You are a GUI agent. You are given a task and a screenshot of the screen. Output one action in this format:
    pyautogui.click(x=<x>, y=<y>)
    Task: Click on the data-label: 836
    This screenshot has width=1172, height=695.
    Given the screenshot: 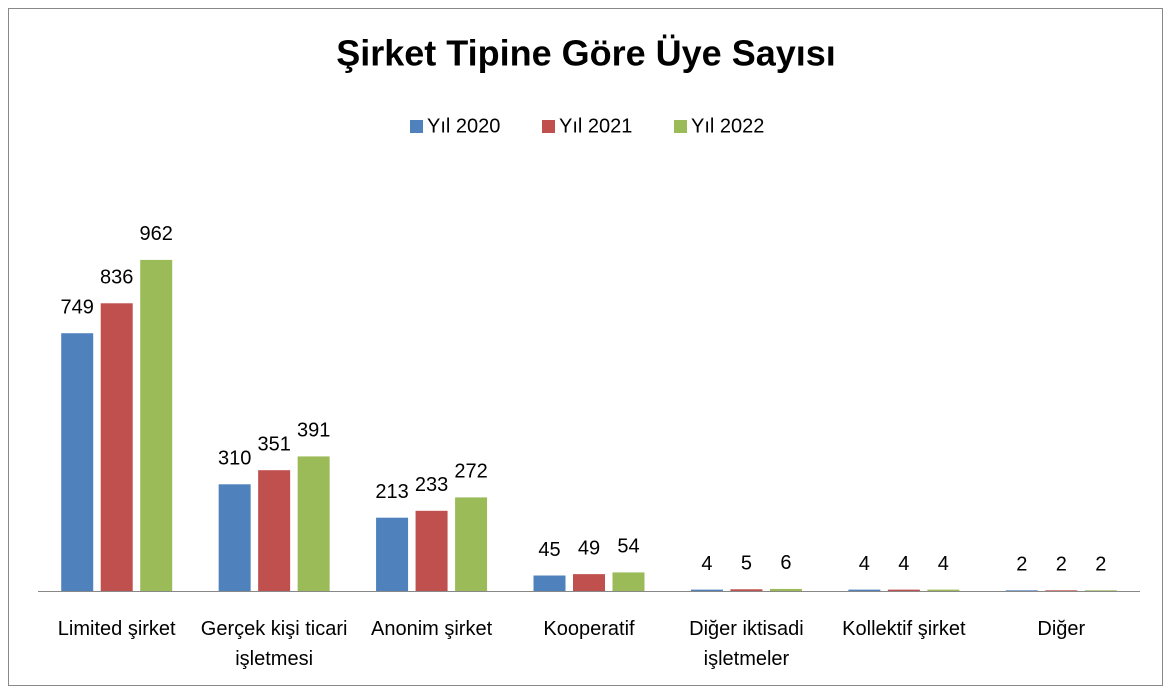 What is the action you would take?
    pyautogui.click(x=116, y=278)
    